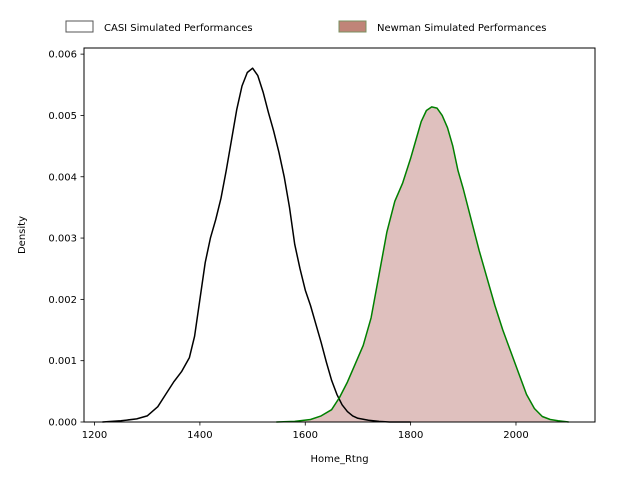 The height and width of the screenshot is (480, 640). Describe the element at coordinates (462, 28) in the screenshot. I see `legend-label-1: Newman Simulated Performances` at that location.